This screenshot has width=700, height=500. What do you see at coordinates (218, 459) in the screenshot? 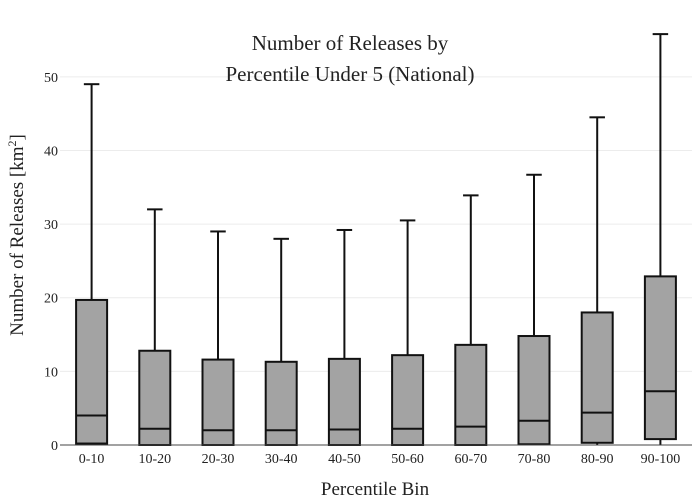
I see `x-tick-label: 20-30` at bounding box center [218, 459].